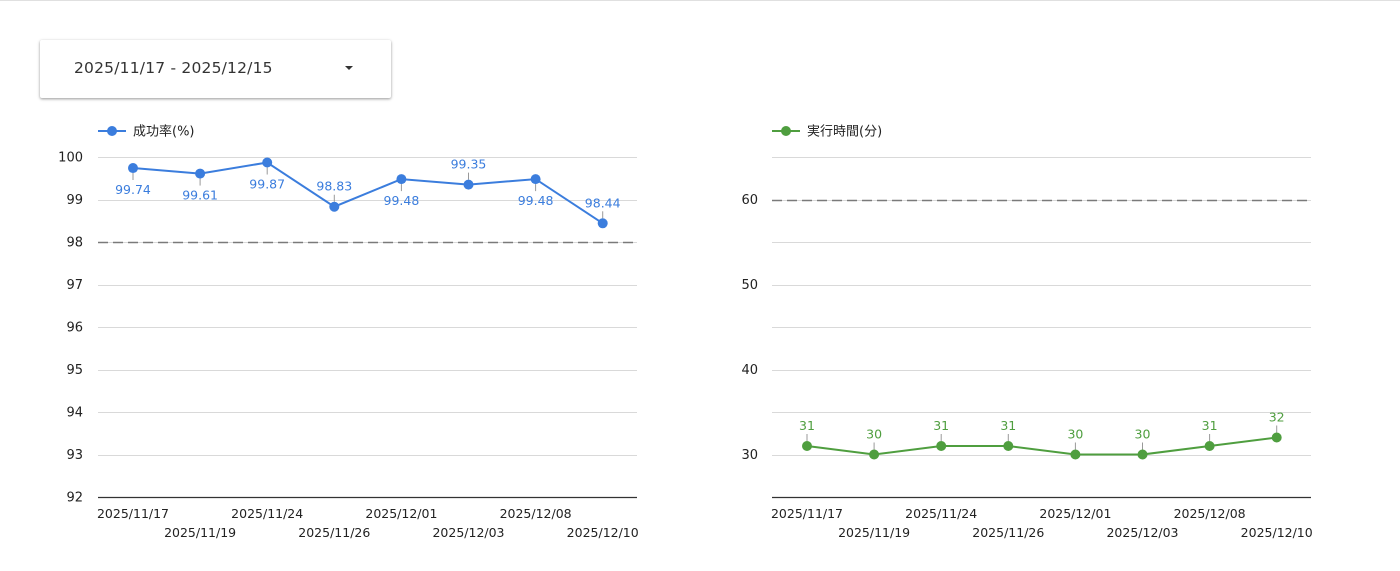  What do you see at coordinates (749, 285) in the screenshot?
I see `y-tick-label: 50` at bounding box center [749, 285].